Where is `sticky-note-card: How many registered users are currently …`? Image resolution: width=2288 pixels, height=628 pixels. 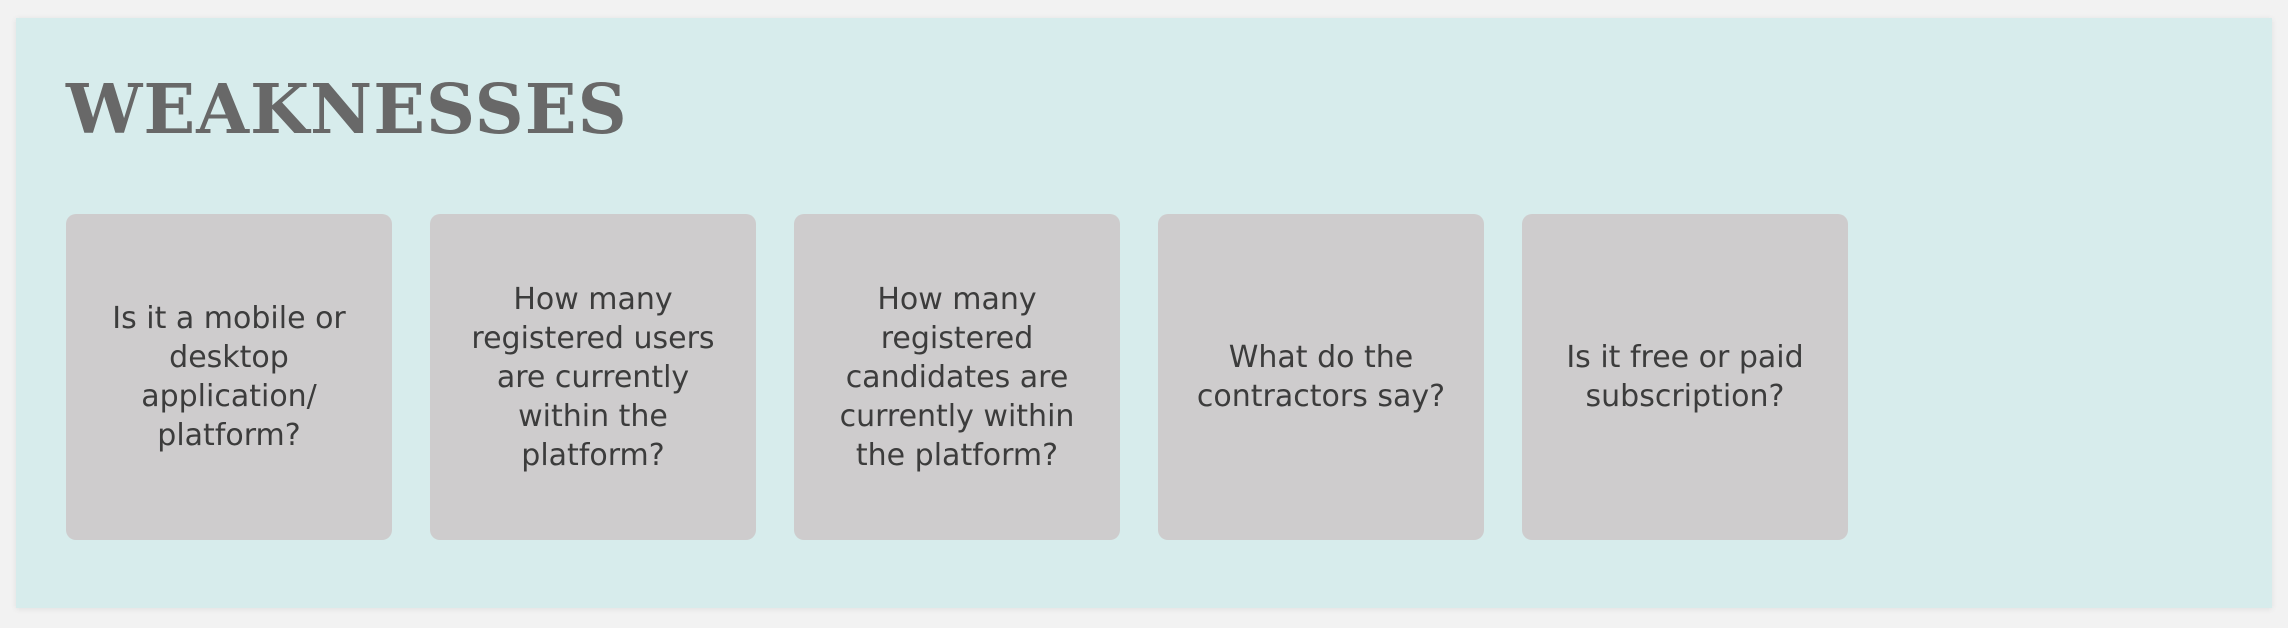
sticky-note-card: How many registered users are currently … is located at coordinates (593, 377).